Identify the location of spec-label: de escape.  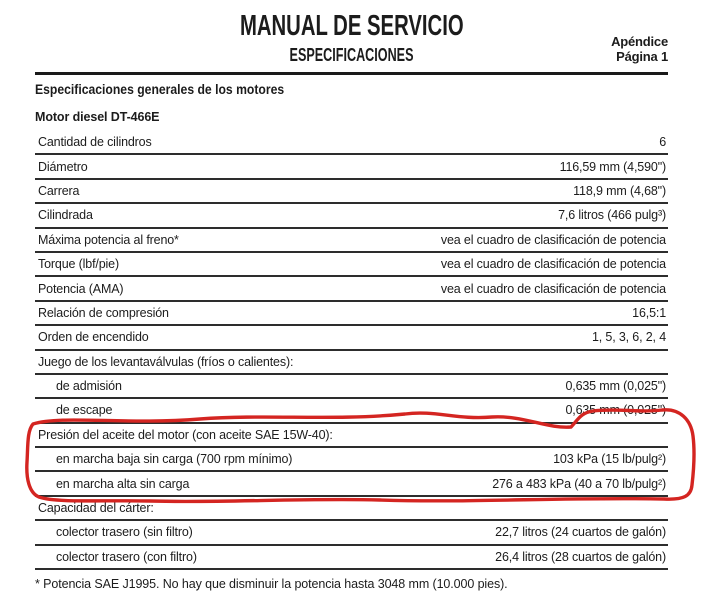
(84, 410).